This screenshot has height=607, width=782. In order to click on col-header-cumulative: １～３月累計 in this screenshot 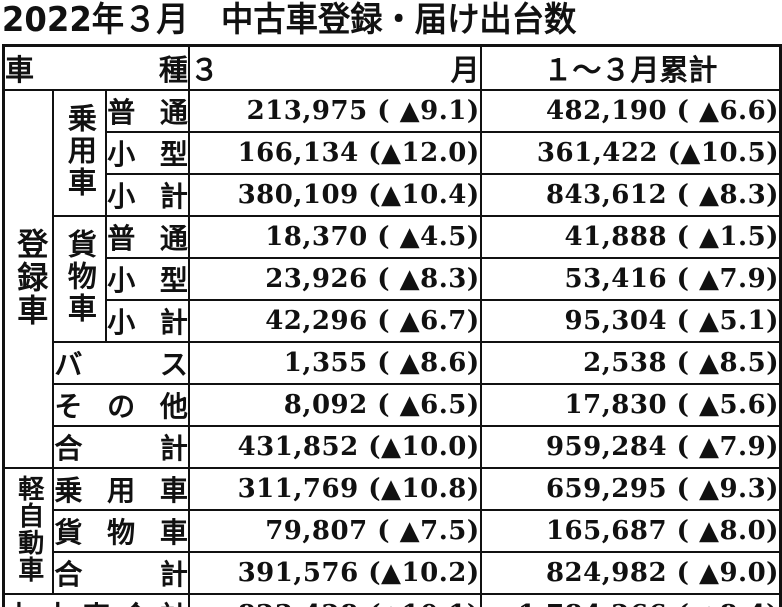, I will do `click(630, 68)`.